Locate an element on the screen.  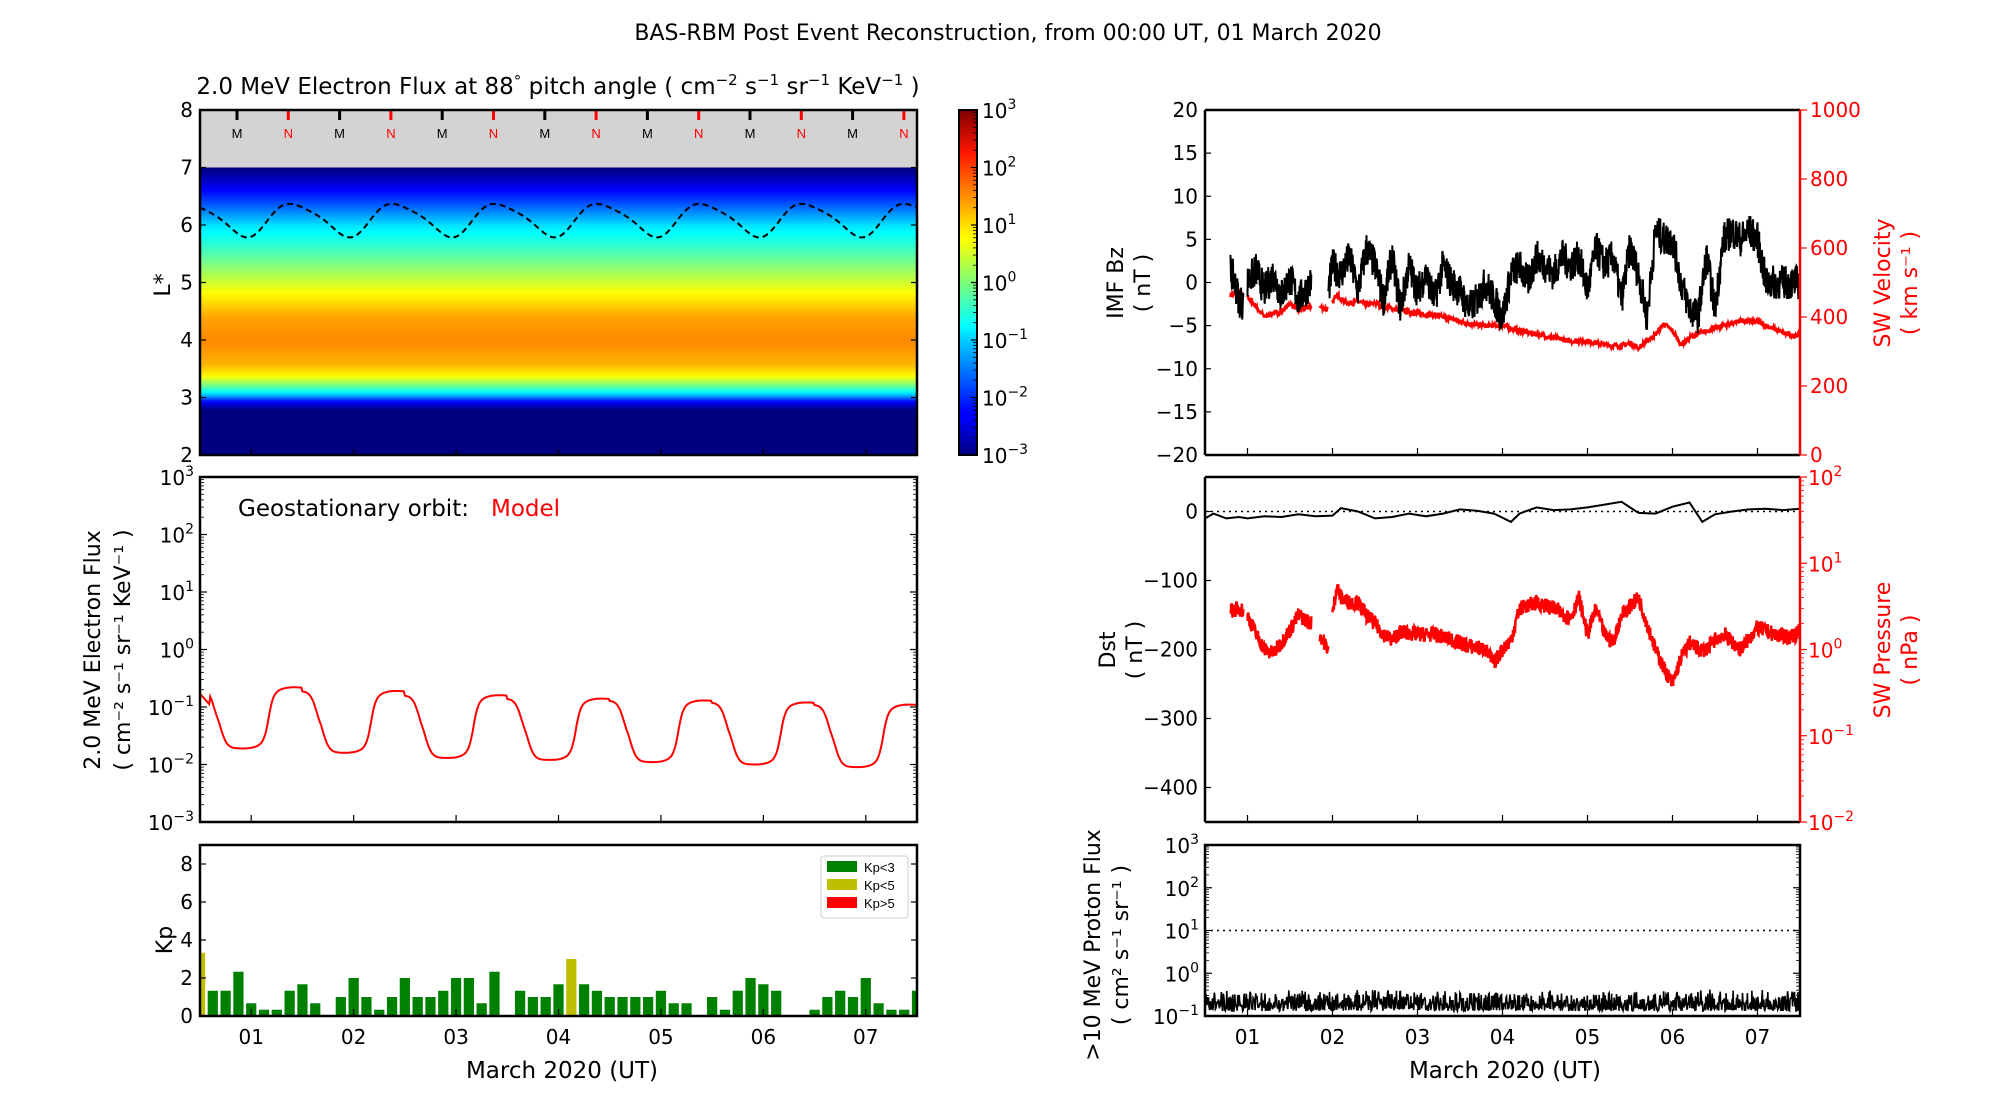
ylabel-imf-2: ( nT ) is located at coordinates (1143, 283).